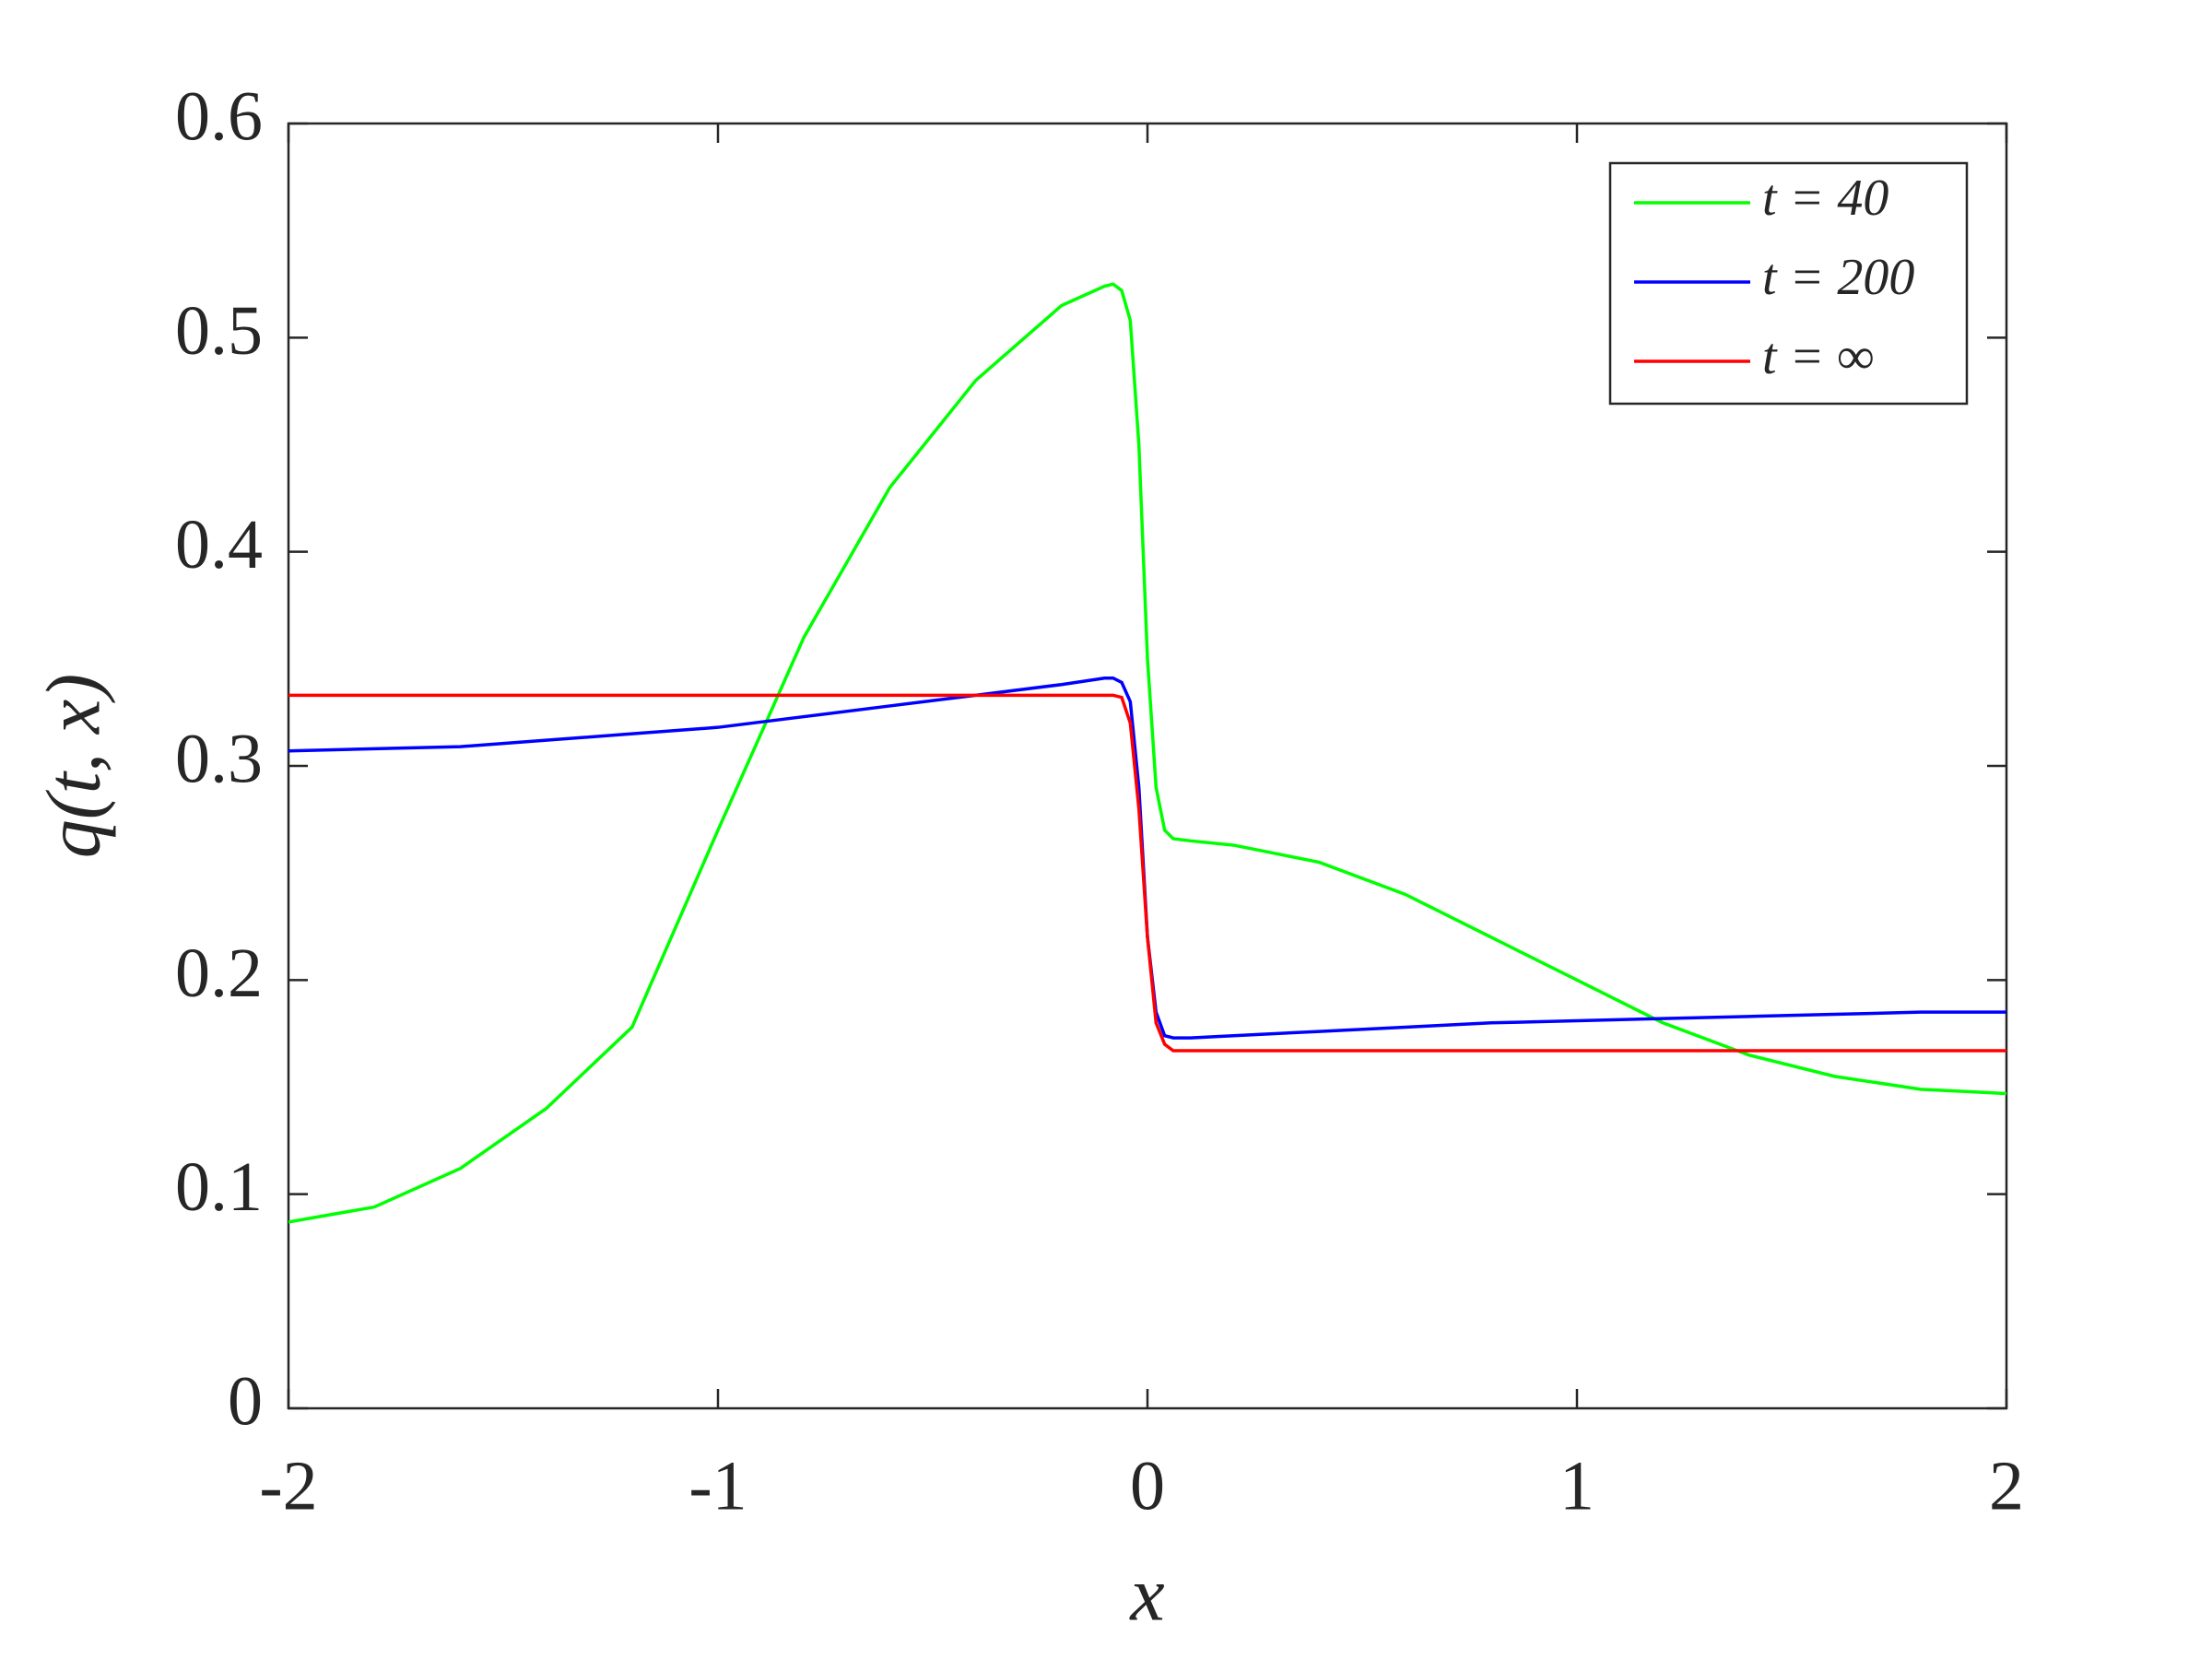 Image resolution: width=2212 pixels, height=1659 pixels. What do you see at coordinates (1825, 198) in the screenshot?
I see `legend-label: t = 40` at bounding box center [1825, 198].